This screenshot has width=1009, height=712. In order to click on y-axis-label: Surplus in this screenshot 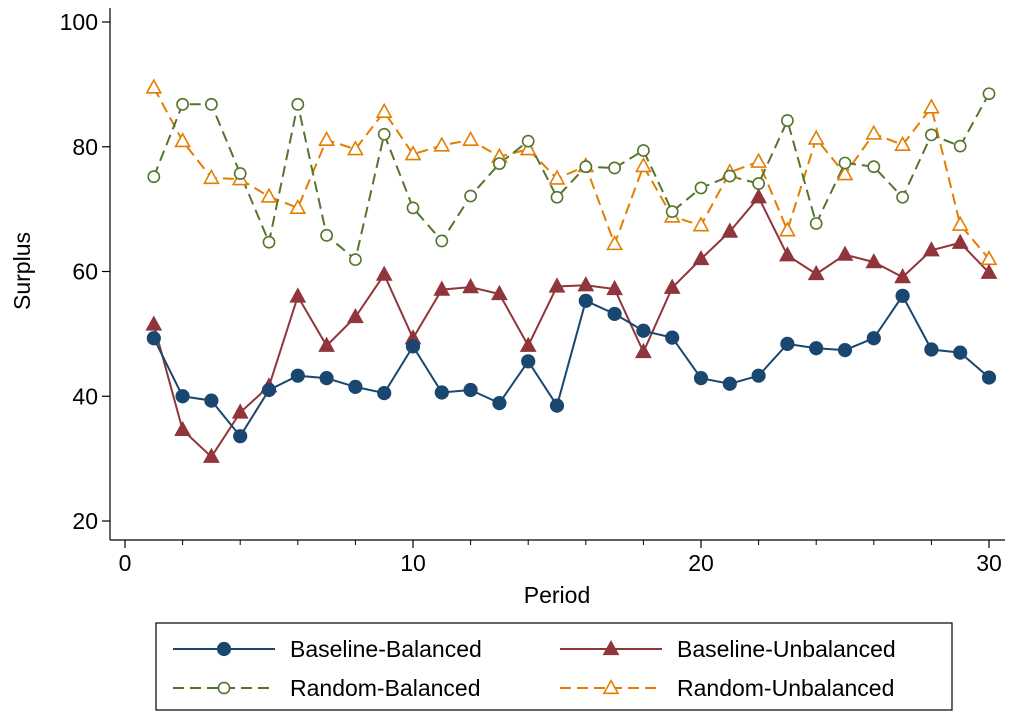, I will do `click(22, 271)`.